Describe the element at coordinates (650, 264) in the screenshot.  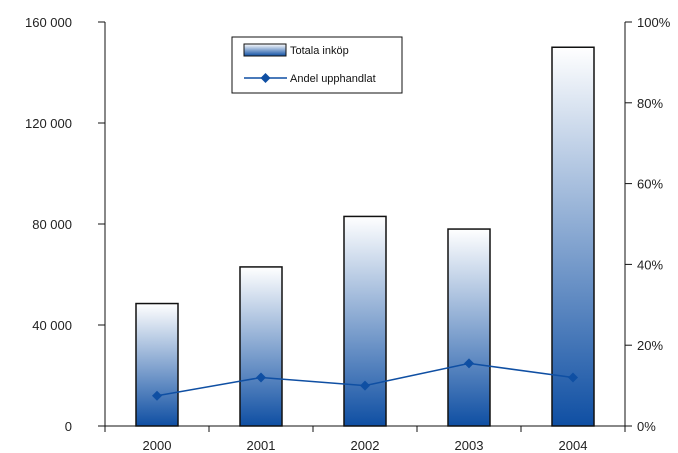
I see `y-right-tick-label: 40%` at that location.